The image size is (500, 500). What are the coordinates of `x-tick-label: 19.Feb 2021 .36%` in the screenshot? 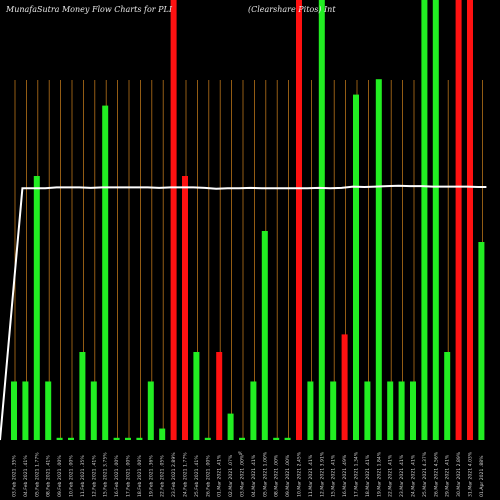 It's located at (151, 476).